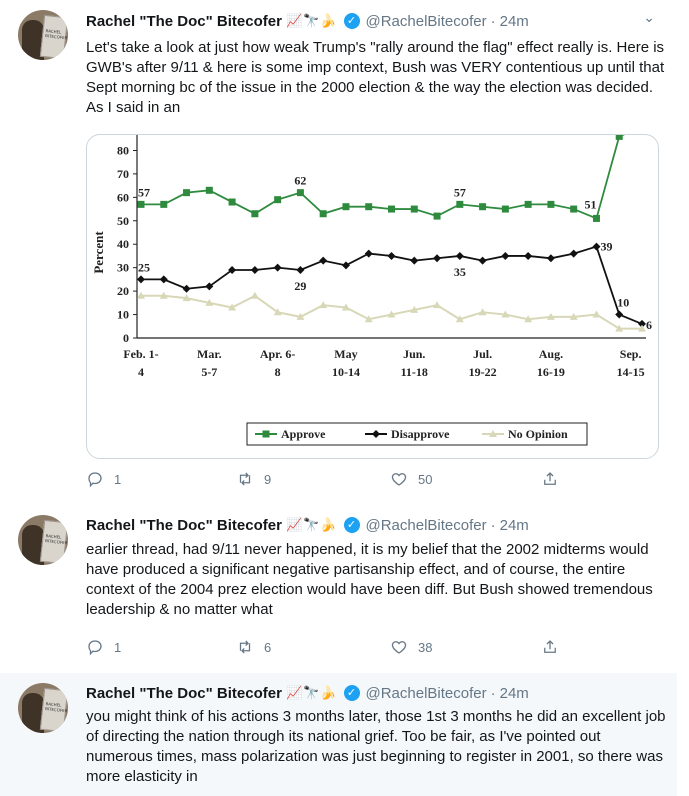 Image resolution: width=689 pixels, height=796 pixels. I want to click on heart-icon, so click(399, 479).